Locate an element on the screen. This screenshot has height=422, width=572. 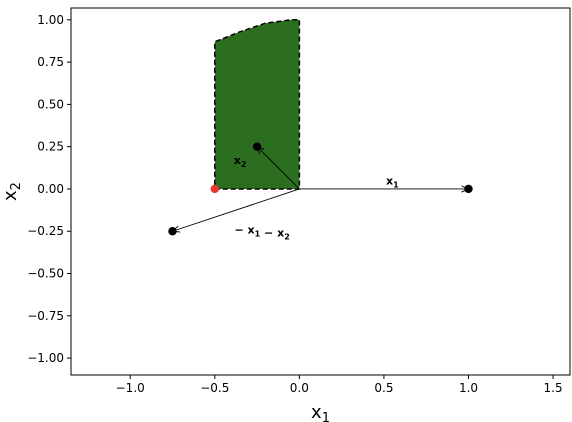
y-tick-label: 0.75 is located at coordinates (50, 62).